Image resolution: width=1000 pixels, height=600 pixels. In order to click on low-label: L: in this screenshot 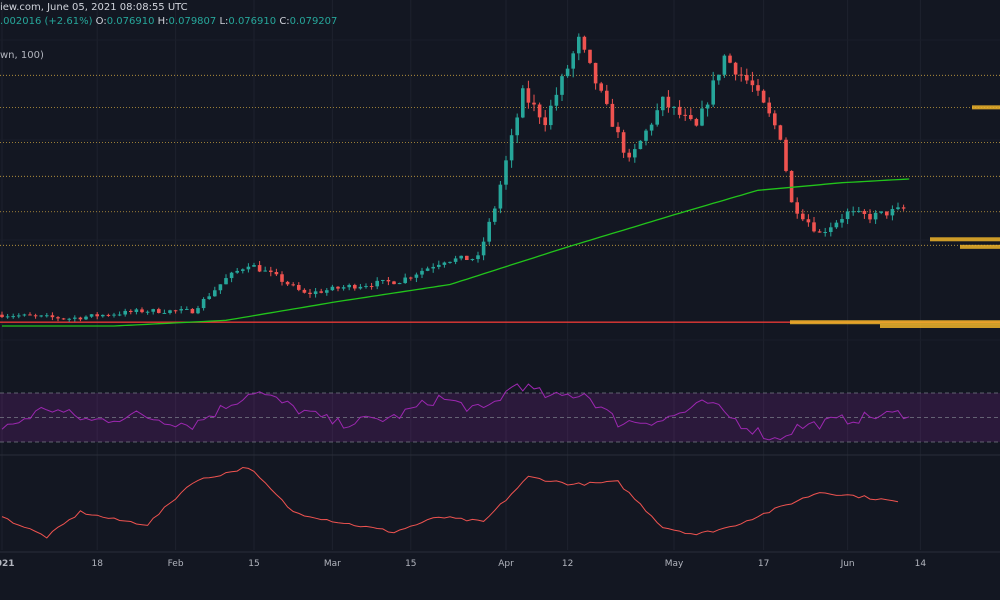, I will do `click(224, 21)`.